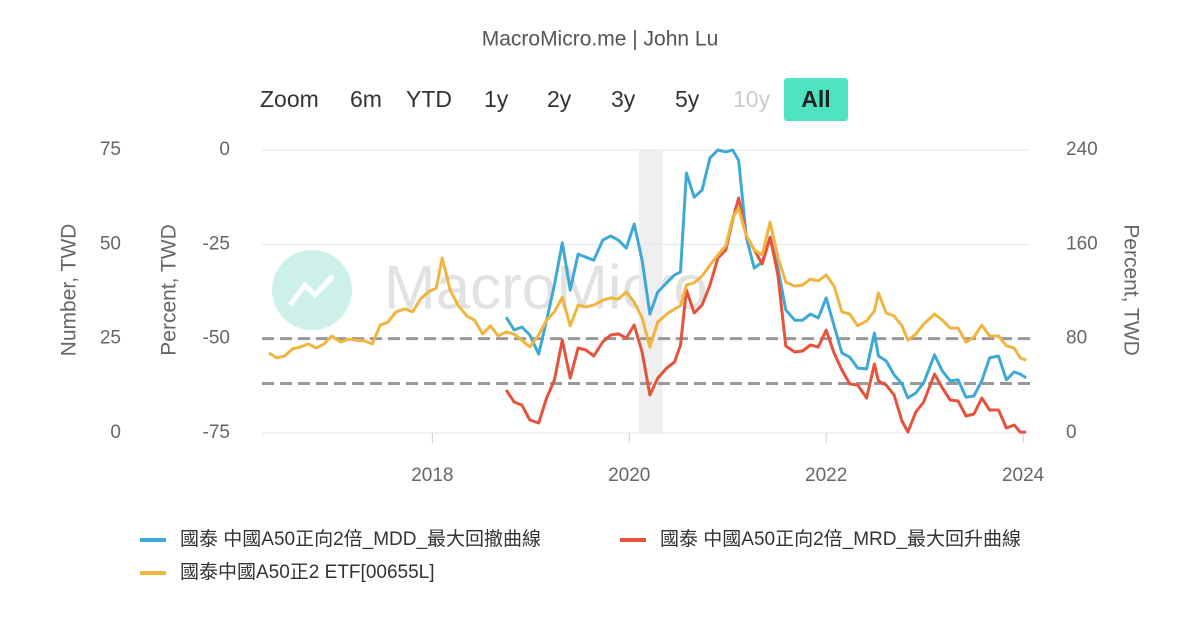  I want to click on y-tick-label: 50, so click(110, 243).